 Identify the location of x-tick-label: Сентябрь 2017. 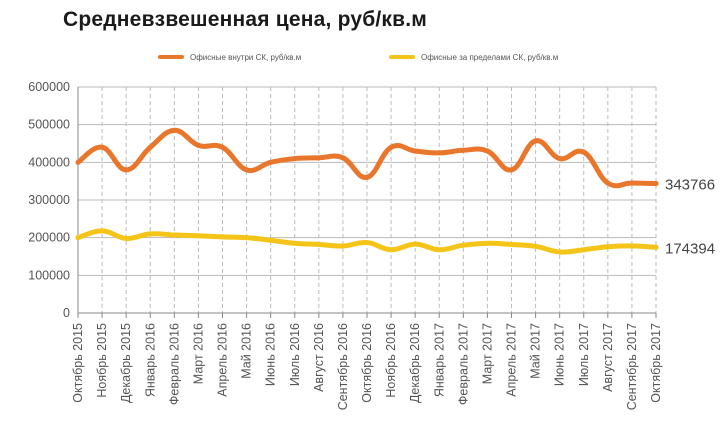
(632, 366).